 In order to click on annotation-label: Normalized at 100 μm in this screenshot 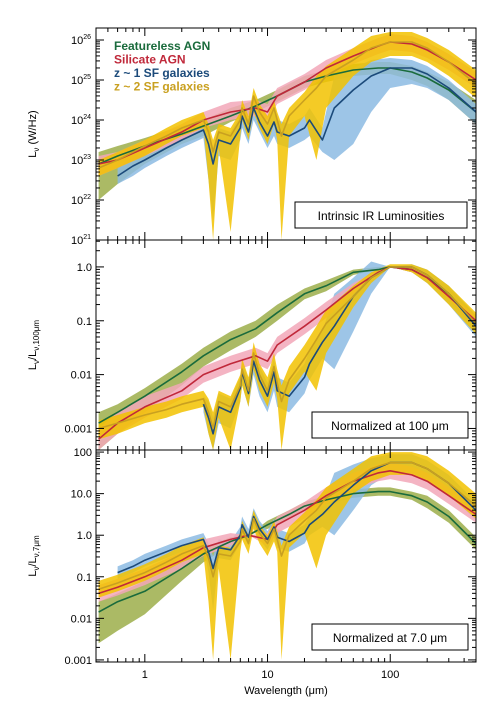, I will do `click(390, 426)`.